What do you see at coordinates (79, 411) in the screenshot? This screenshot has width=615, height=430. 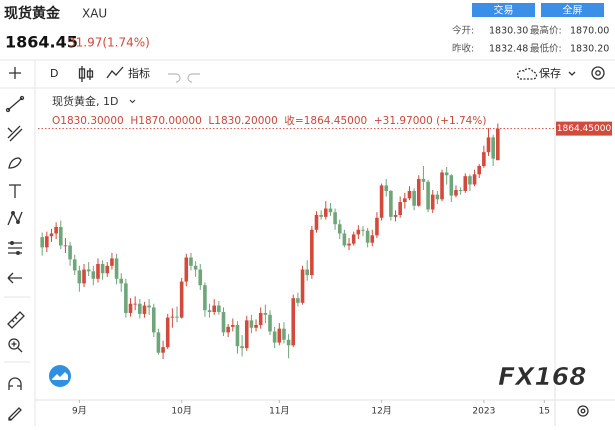 I see `x-tick-label: 9月` at bounding box center [79, 411].